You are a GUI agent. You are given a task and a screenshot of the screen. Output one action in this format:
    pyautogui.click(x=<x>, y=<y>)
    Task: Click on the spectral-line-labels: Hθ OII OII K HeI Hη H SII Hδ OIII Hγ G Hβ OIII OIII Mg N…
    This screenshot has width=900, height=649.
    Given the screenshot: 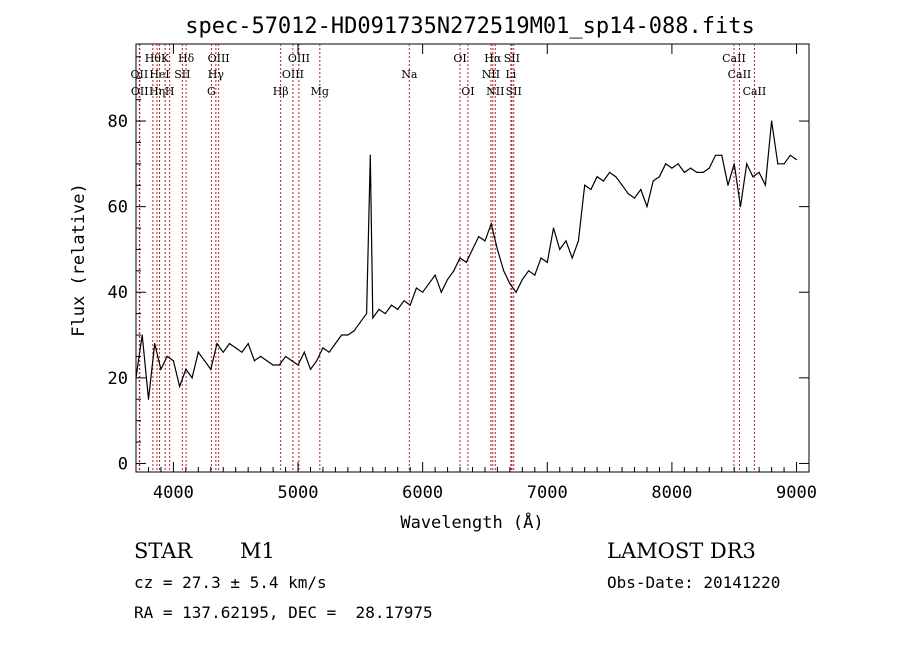 What is the action you would take?
    pyautogui.click(x=449, y=75)
    